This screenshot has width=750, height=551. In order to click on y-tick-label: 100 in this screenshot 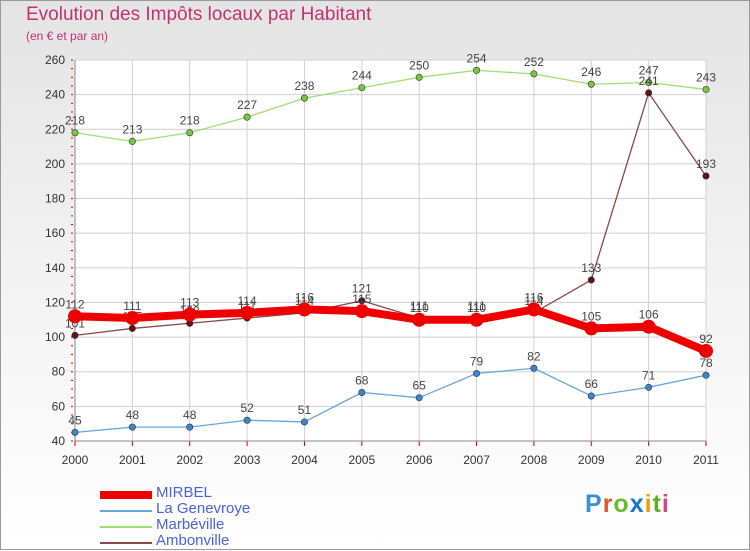, I will do `click(55, 337)`.